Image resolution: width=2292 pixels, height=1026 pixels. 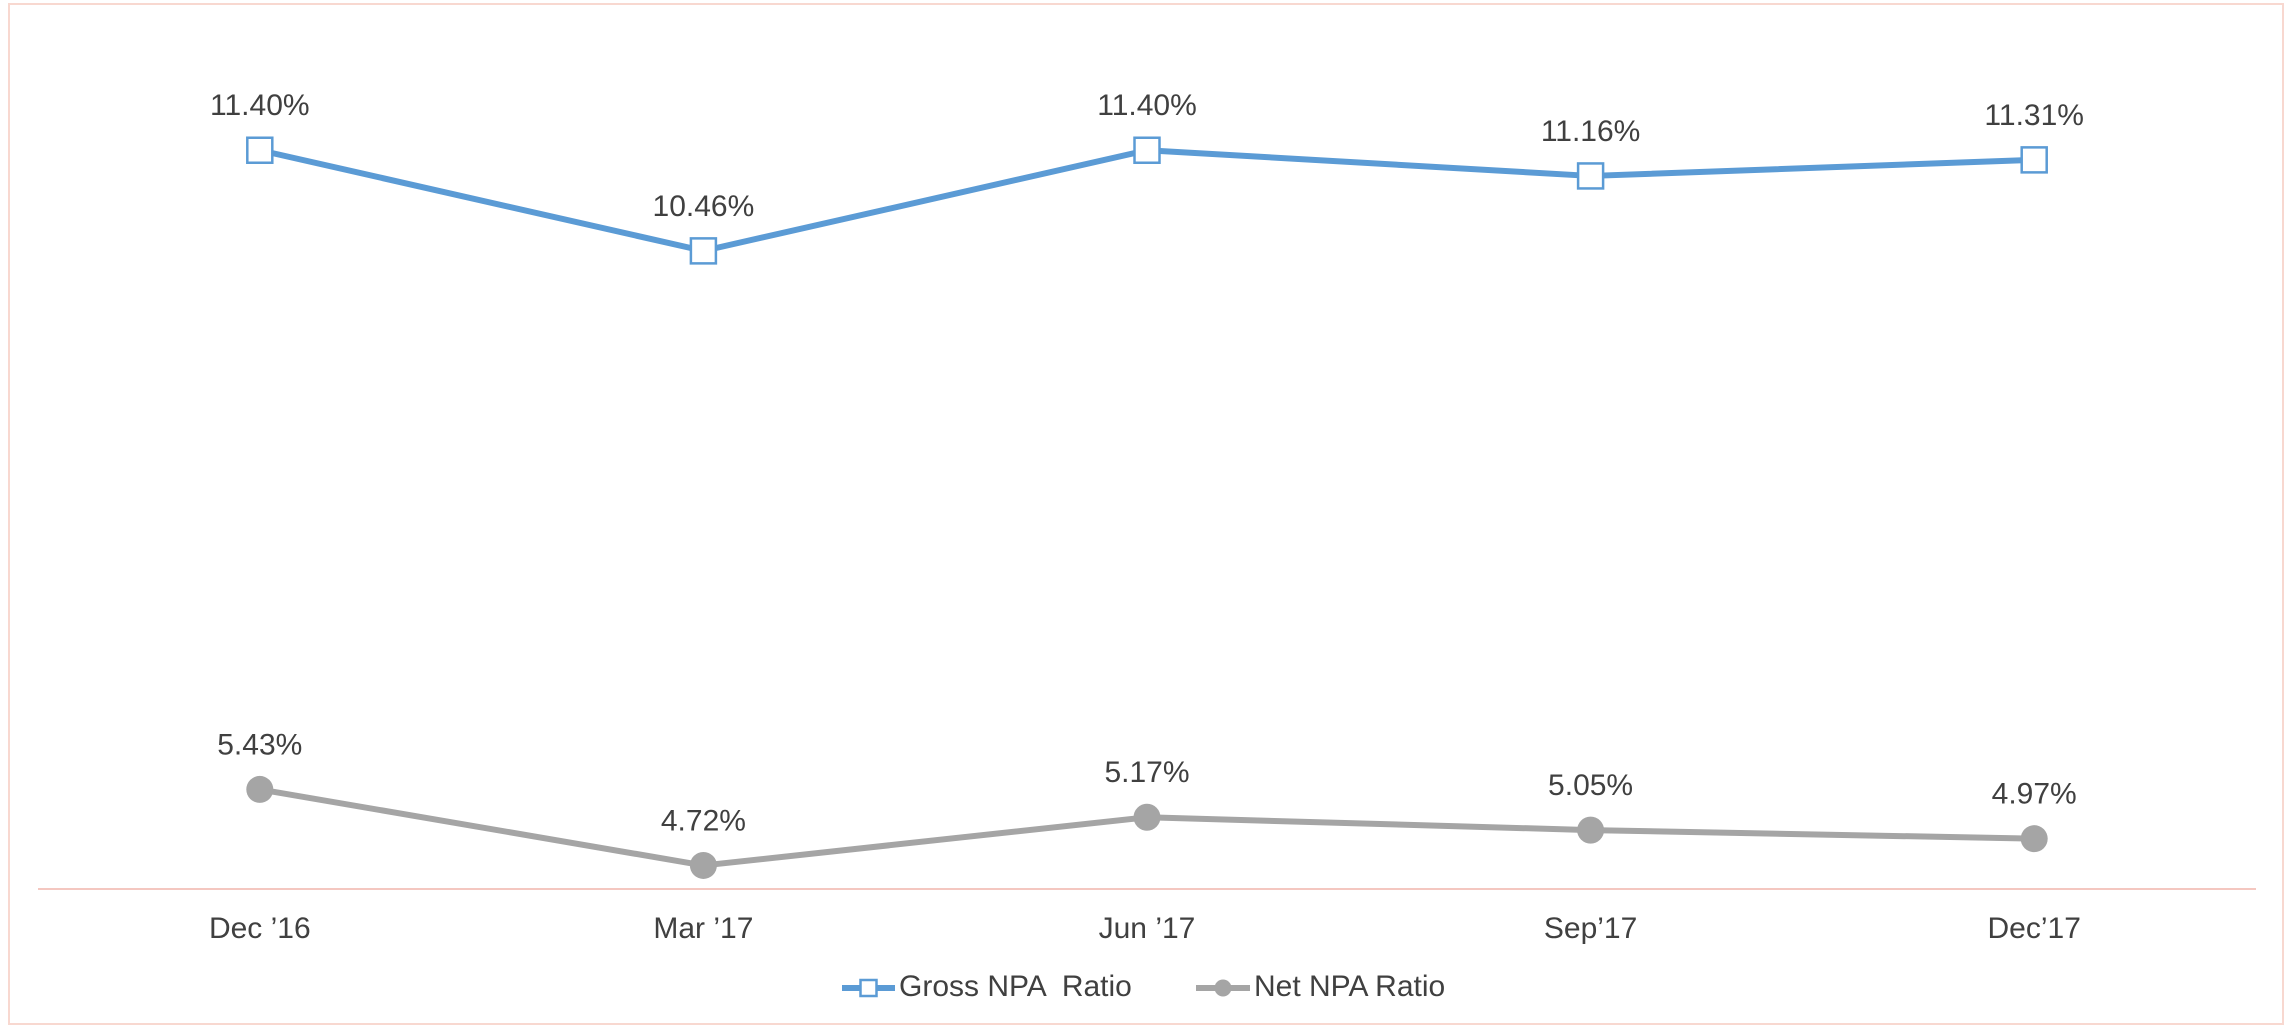 What do you see at coordinates (1147, 200) in the screenshot?
I see `series-line` at bounding box center [1147, 200].